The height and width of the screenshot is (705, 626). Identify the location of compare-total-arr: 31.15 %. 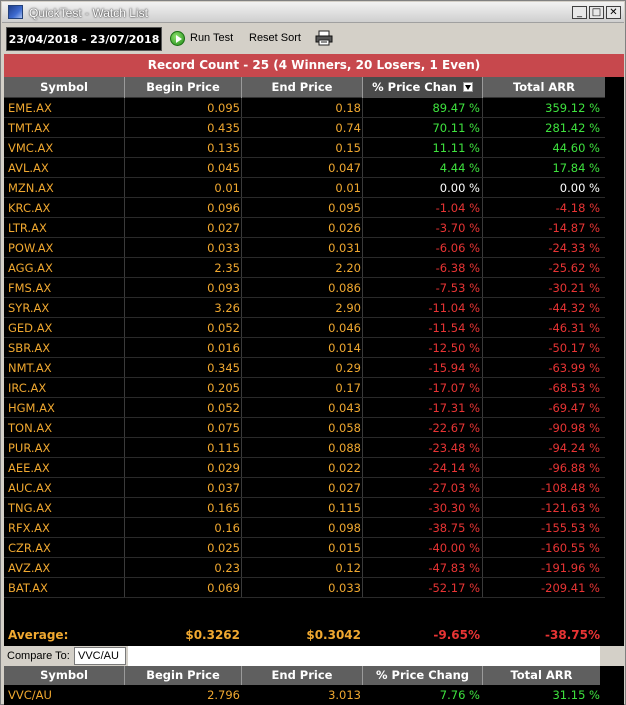
(576, 695).